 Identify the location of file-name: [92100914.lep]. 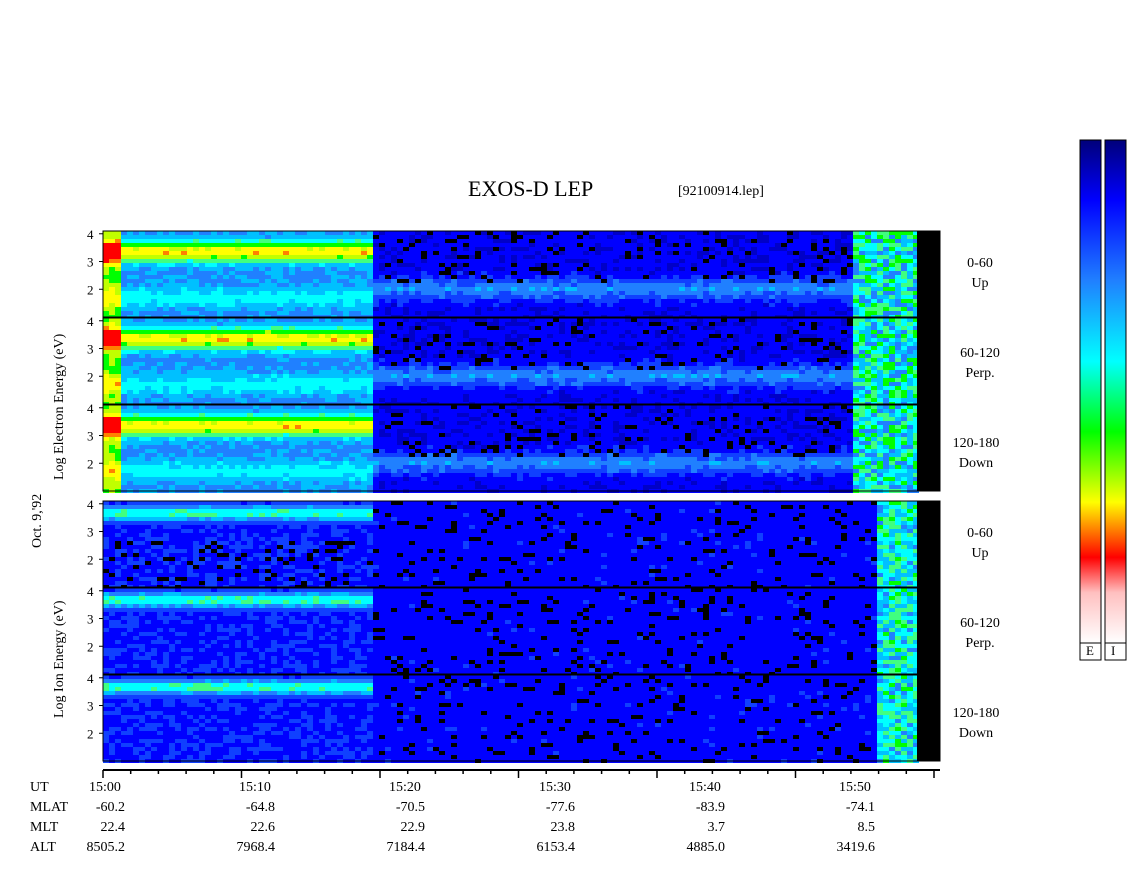
(721, 191).